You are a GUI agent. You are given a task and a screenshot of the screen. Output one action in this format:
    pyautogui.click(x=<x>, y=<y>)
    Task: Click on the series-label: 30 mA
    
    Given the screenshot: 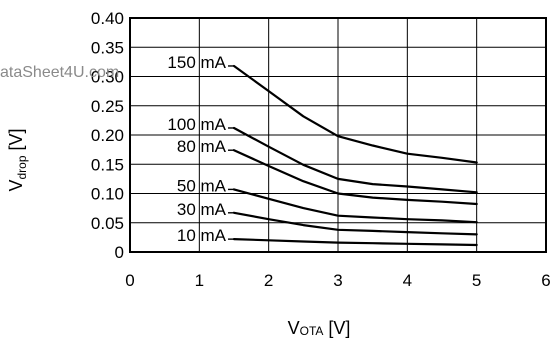 What is the action you would take?
    pyautogui.click(x=202, y=209)
    